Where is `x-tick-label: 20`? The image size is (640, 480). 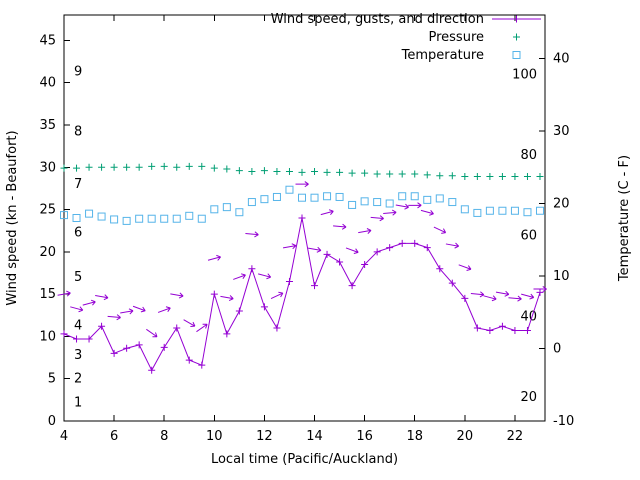
x-tick-label: 20 is located at coordinates (465, 436).